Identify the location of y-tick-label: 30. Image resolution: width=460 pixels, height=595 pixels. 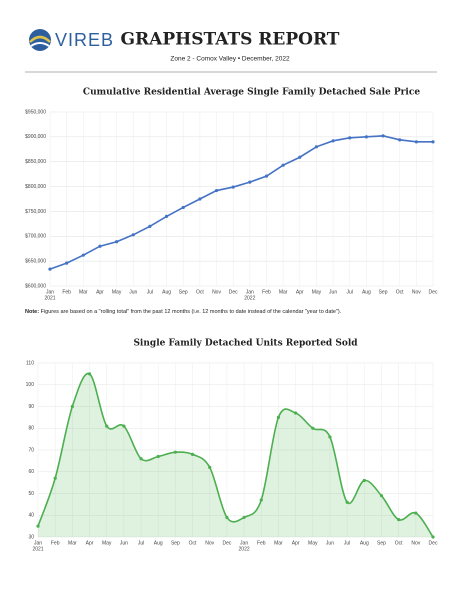
(31, 537).